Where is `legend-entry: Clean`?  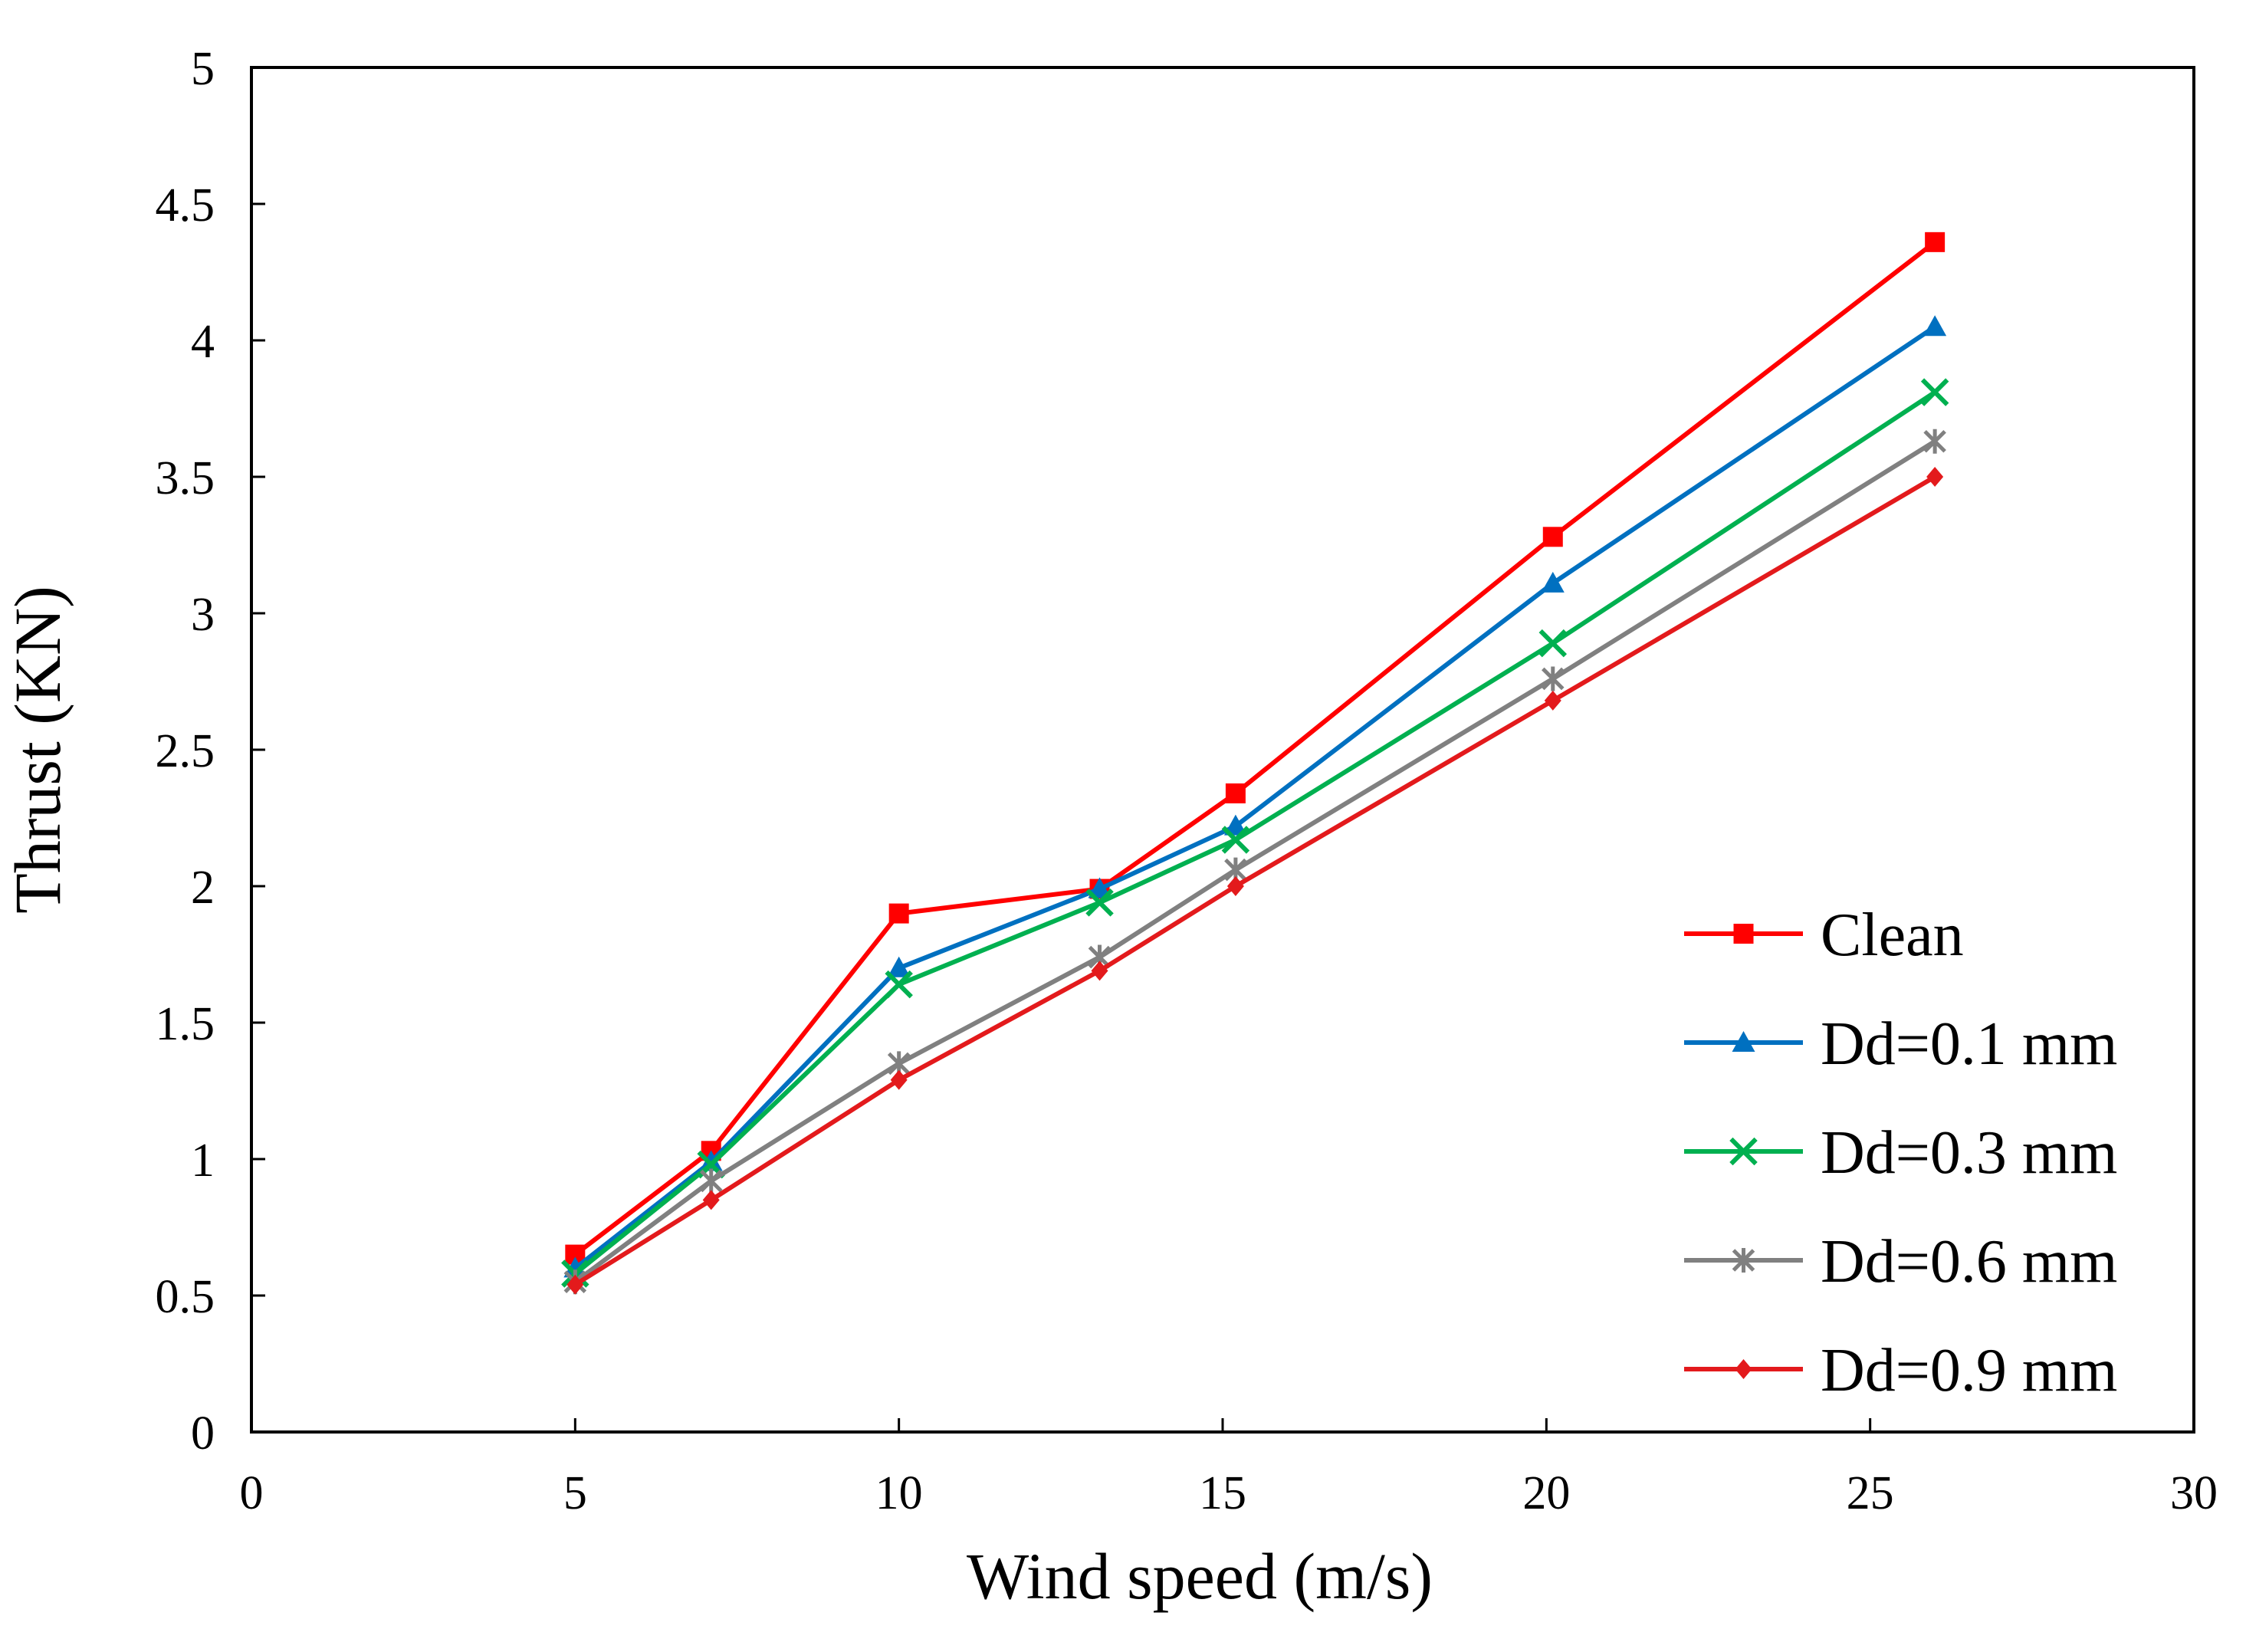
legend-entry: Clean is located at coordinates (1824, 935).